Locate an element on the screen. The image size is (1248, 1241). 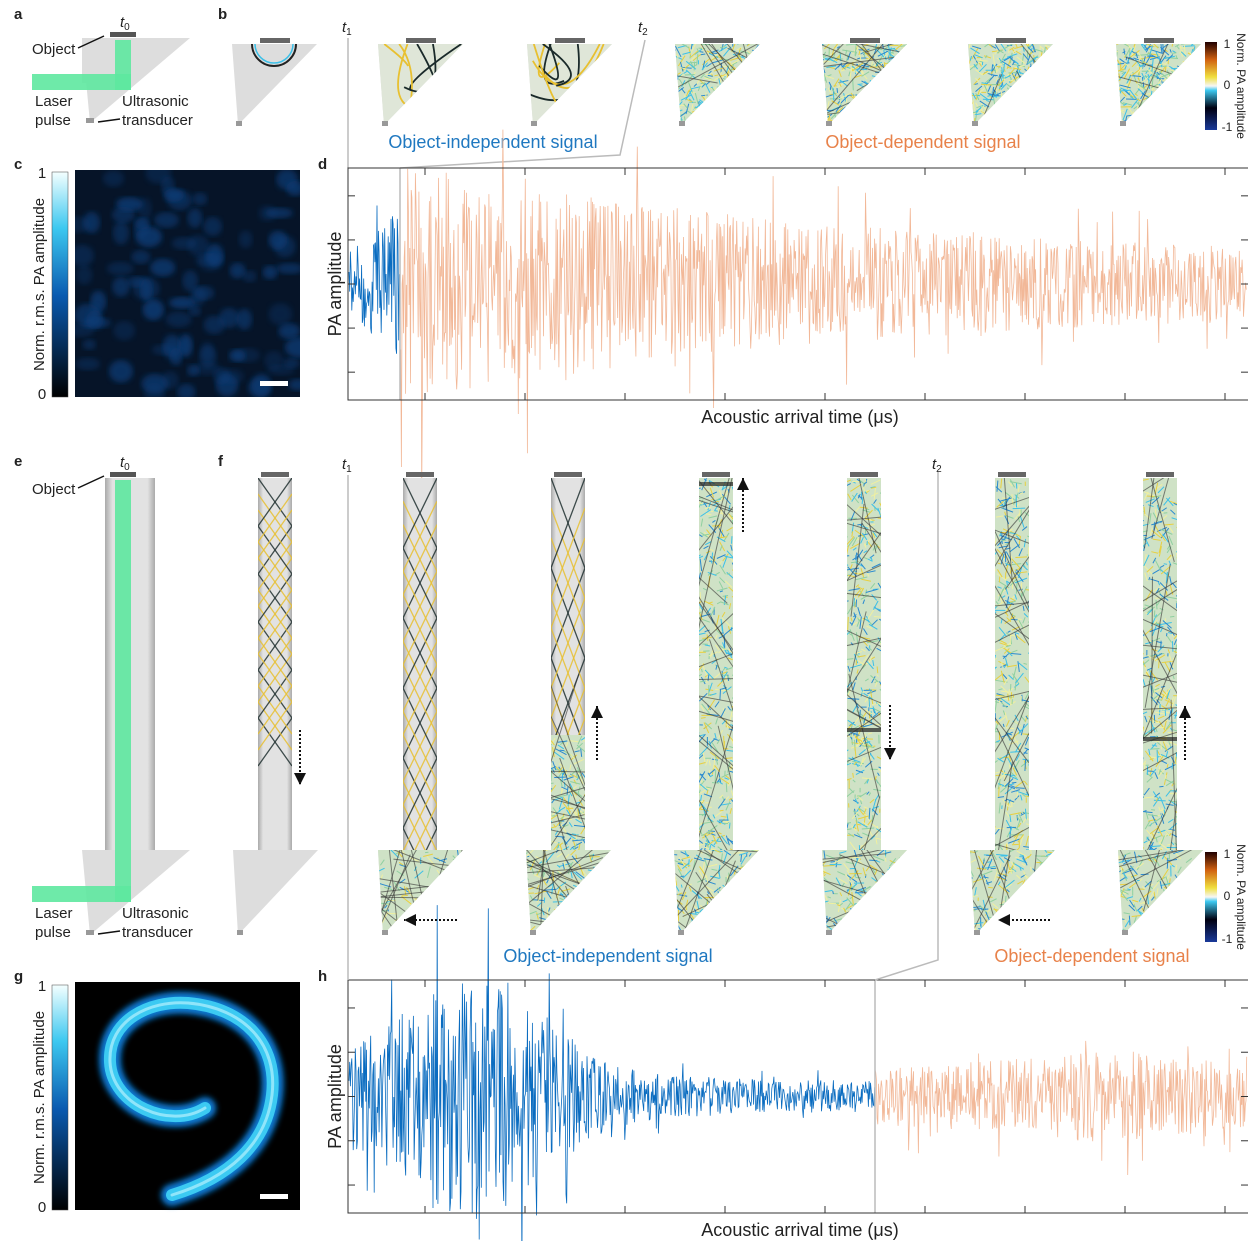
colorbar-tick: -1 is located at coordinates (1227, 939).